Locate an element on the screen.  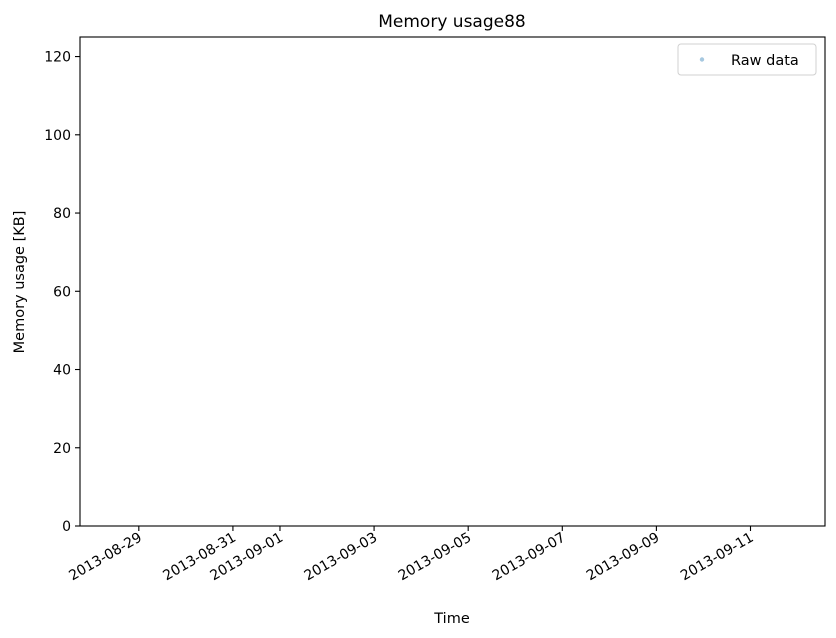
legend-marker-raw-data is located at coordinates (702, 59).